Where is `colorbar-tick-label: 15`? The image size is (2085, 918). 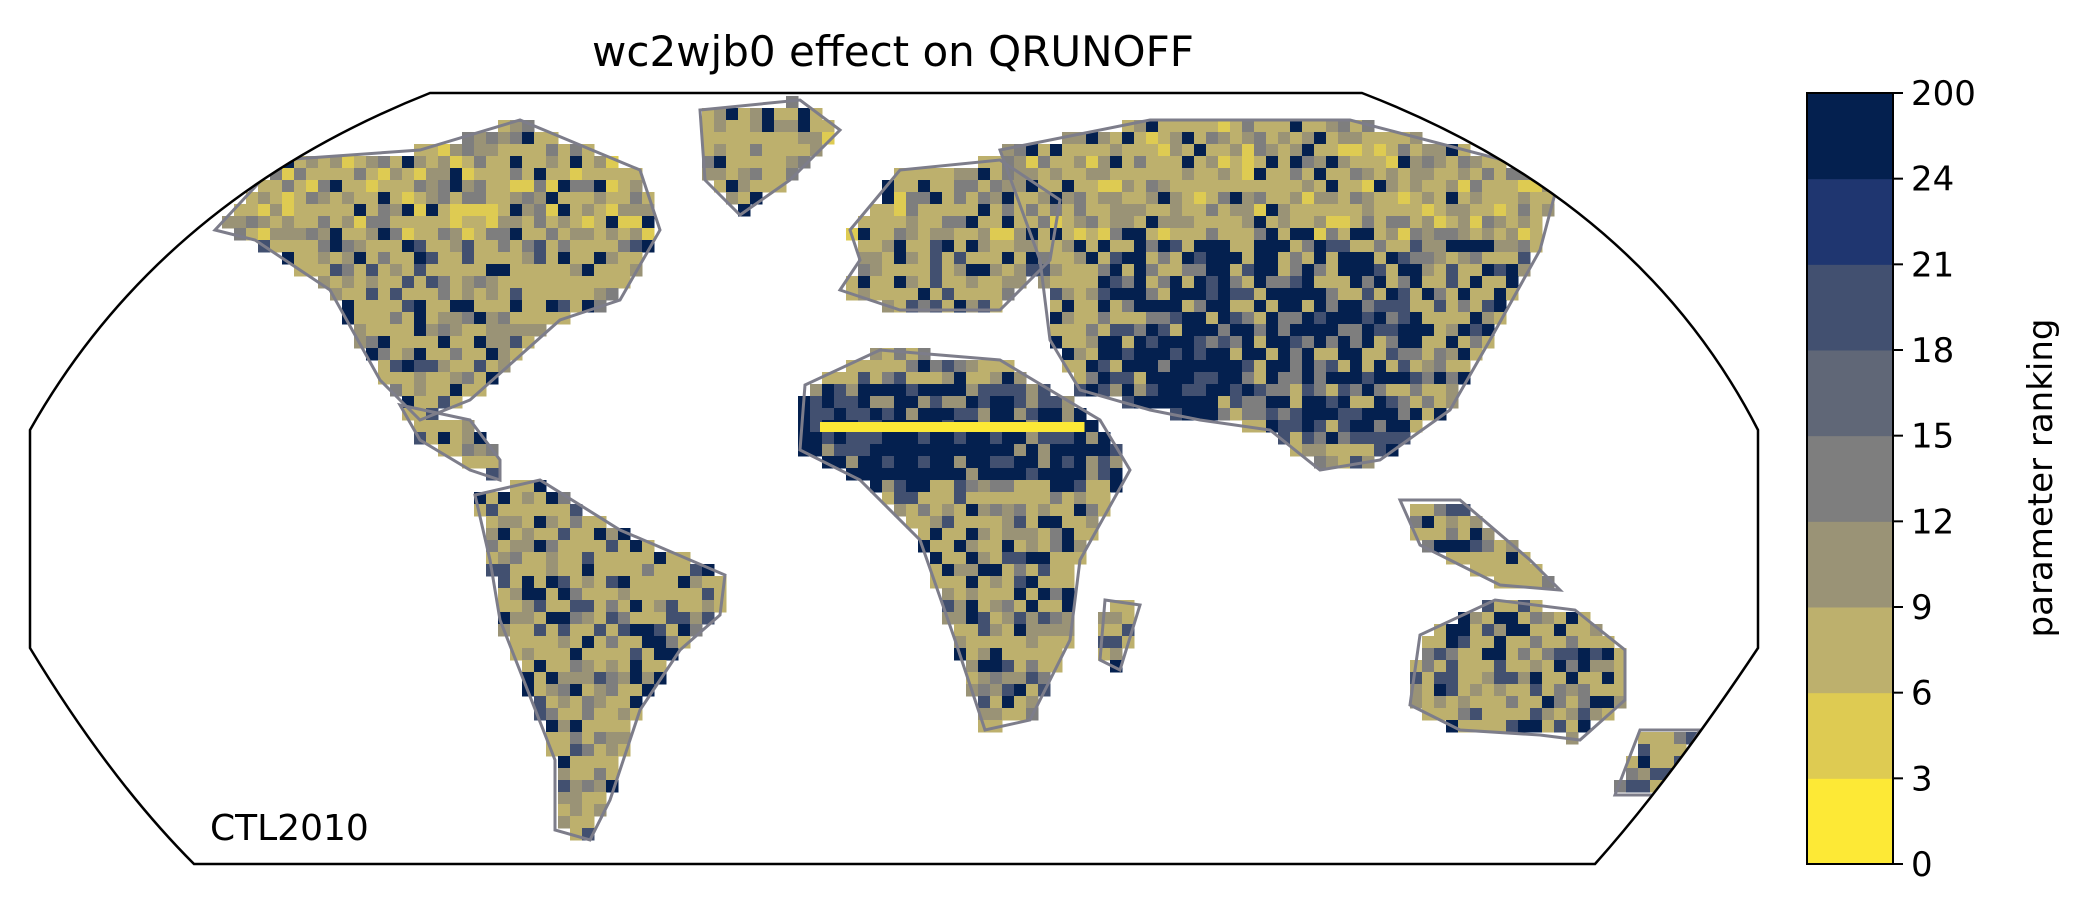 colorbar-tick-label: 15 is located at coordinates (1932, 437).